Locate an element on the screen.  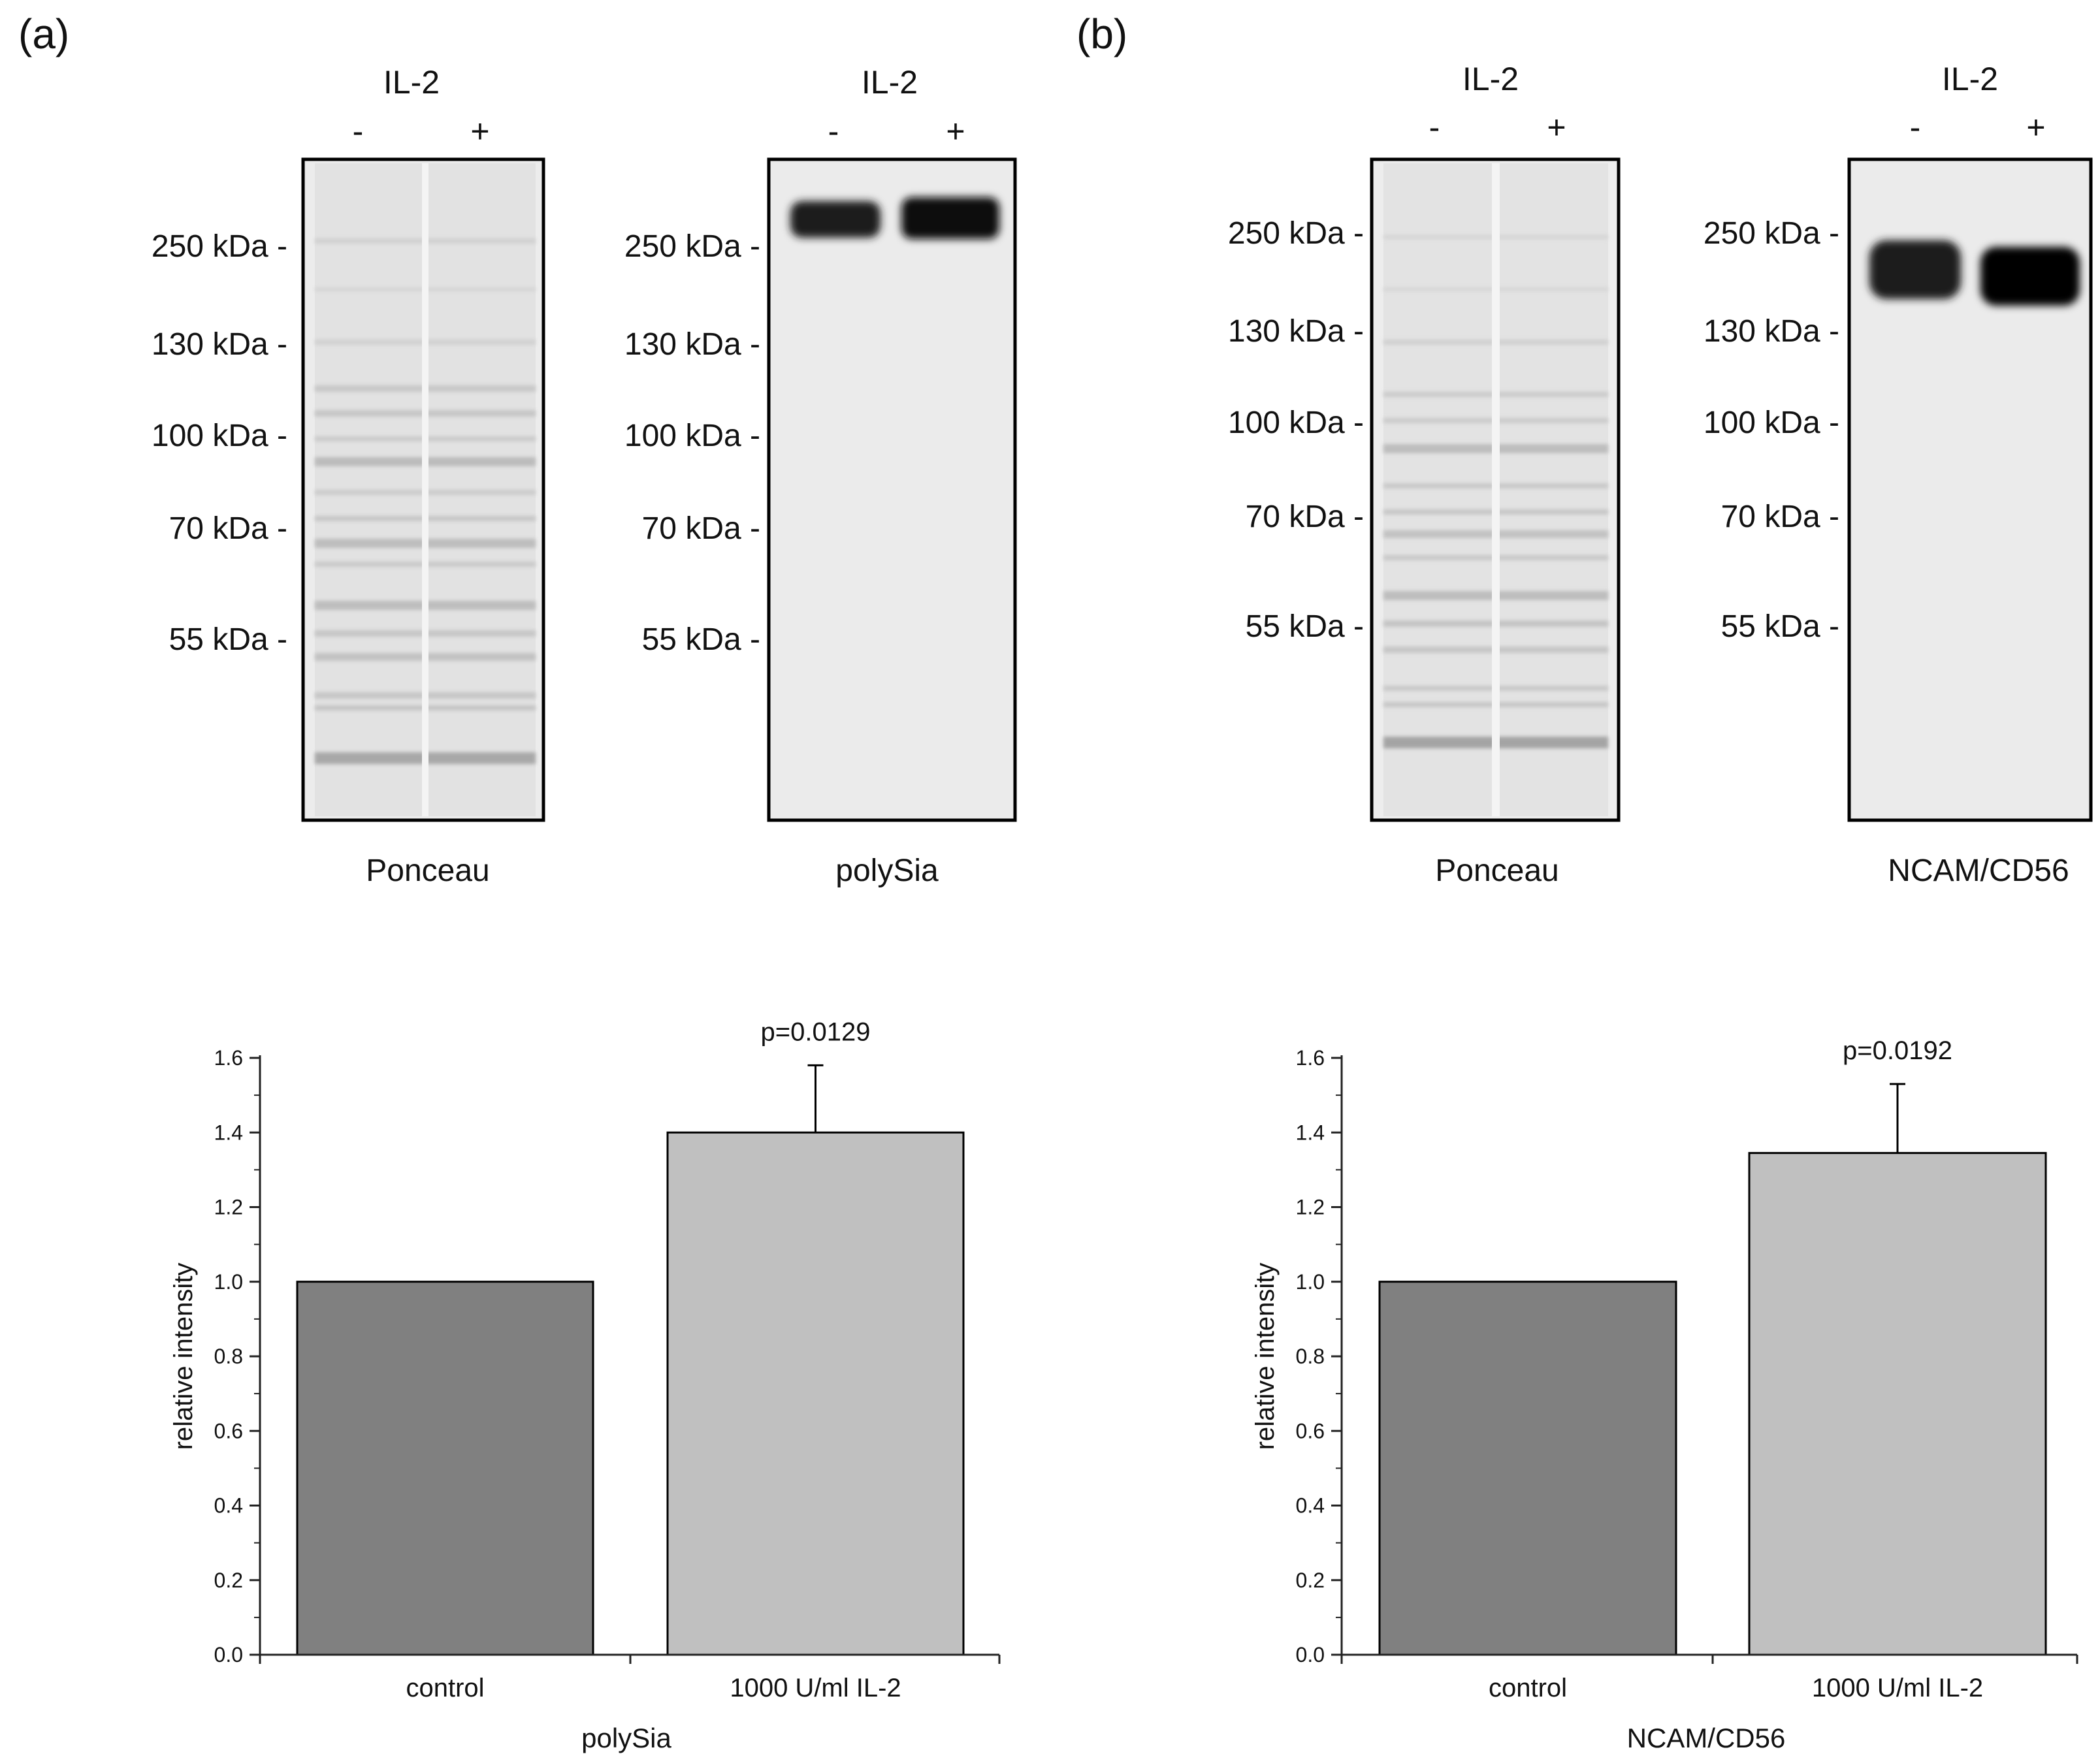
p-value-label: p=0.0129 is located at coordinates (816, 1031).